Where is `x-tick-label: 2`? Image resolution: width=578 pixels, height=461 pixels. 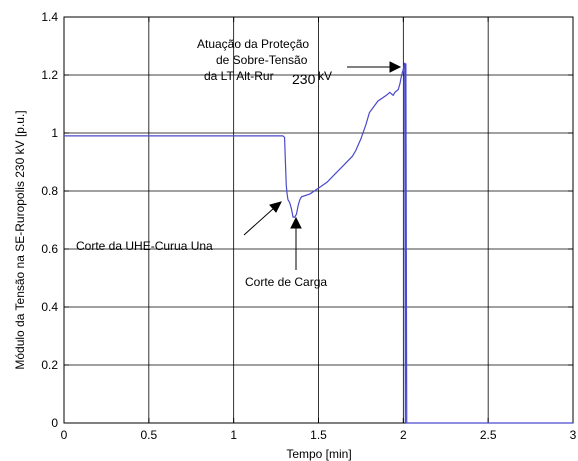 x-tick-label: 2 is located at coordinates (403, 435).